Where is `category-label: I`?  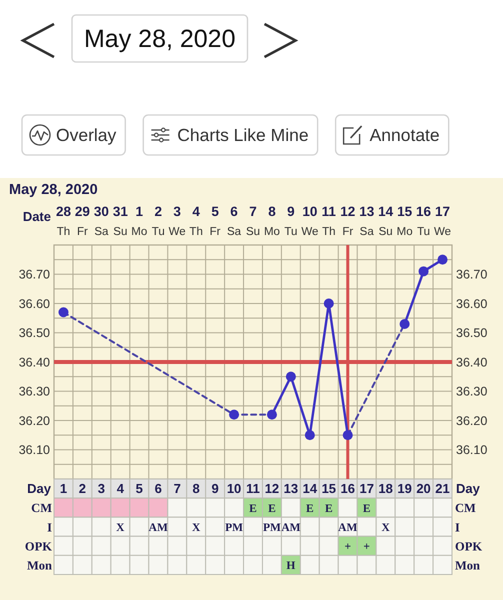
category-label: I is located at coordinates (457, 527).